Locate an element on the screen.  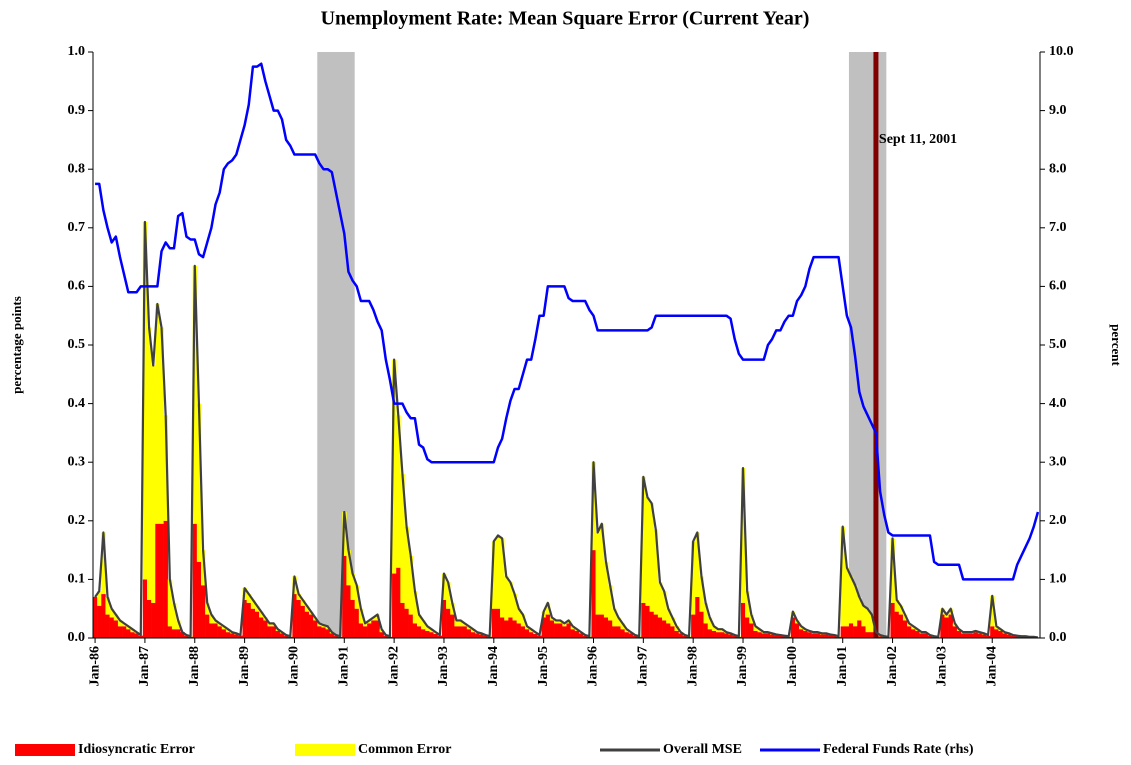
legend-label: Federal Funds Rate (rhs) is located at coordinates (898, 749).